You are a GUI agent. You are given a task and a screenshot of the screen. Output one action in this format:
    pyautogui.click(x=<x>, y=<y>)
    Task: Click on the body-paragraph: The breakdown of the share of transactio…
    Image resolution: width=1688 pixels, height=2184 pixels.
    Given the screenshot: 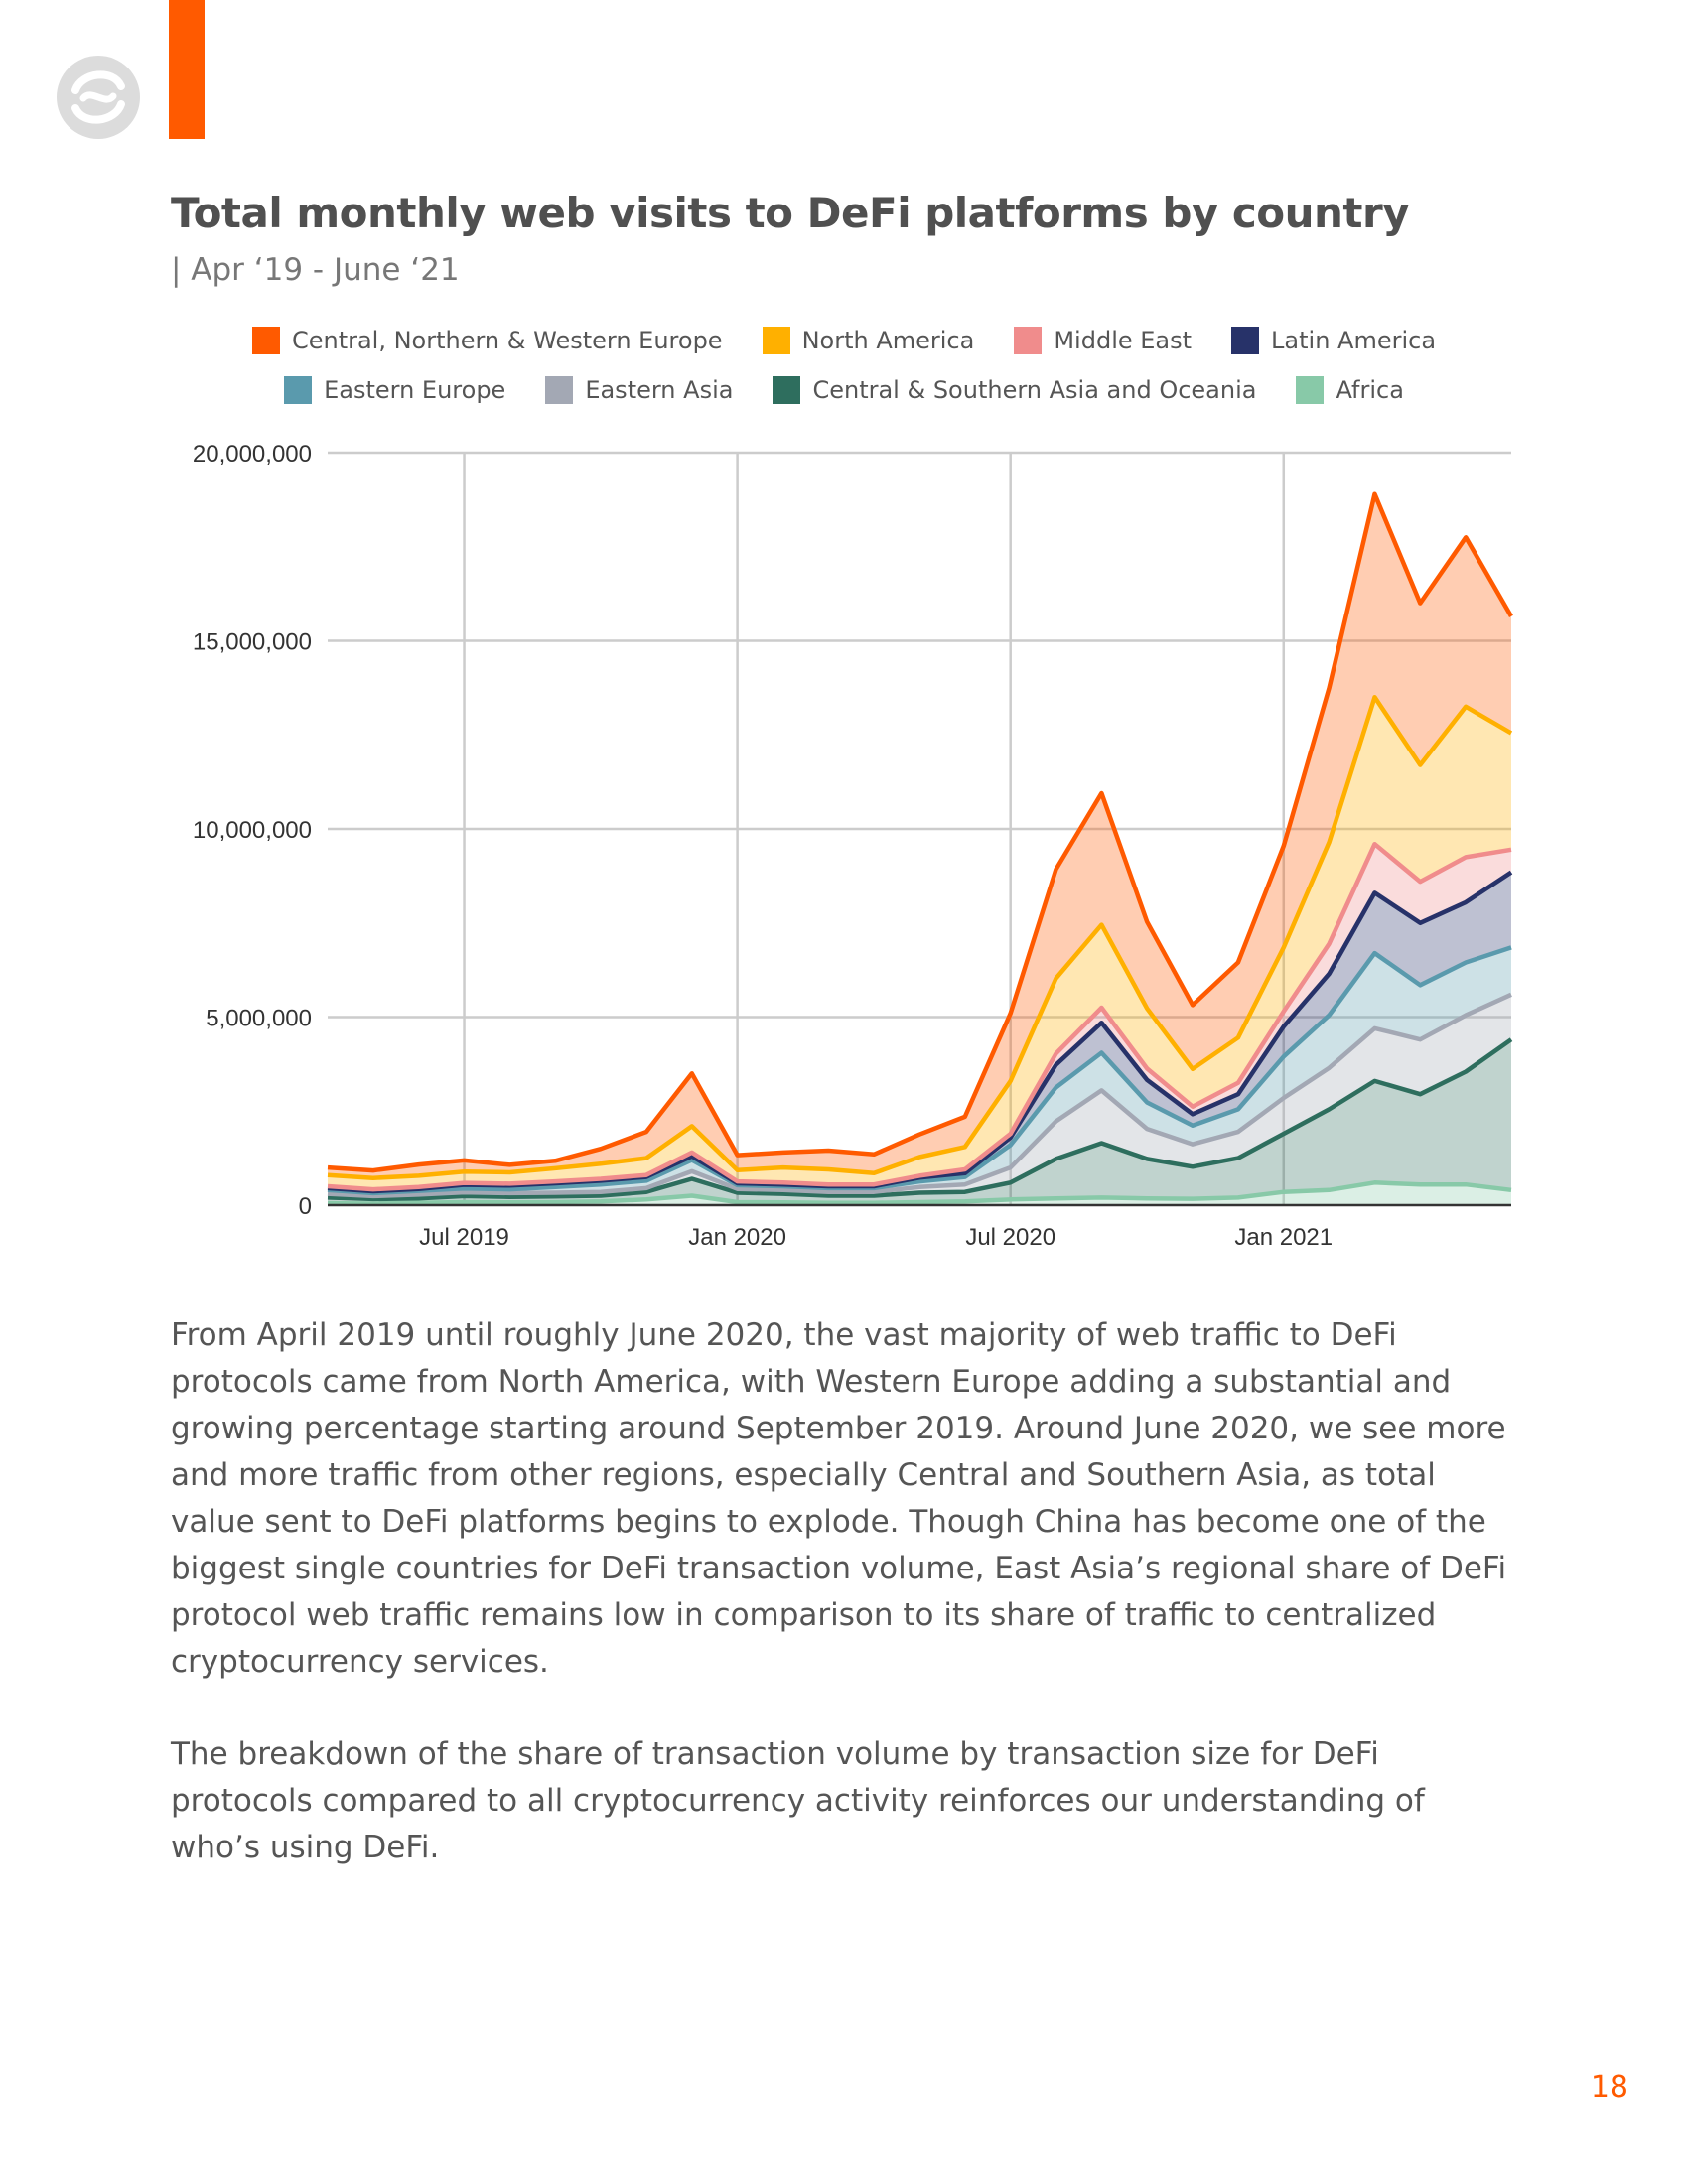 What is the action you would take?
    pyautogui.click(x=798, y=1800)
    